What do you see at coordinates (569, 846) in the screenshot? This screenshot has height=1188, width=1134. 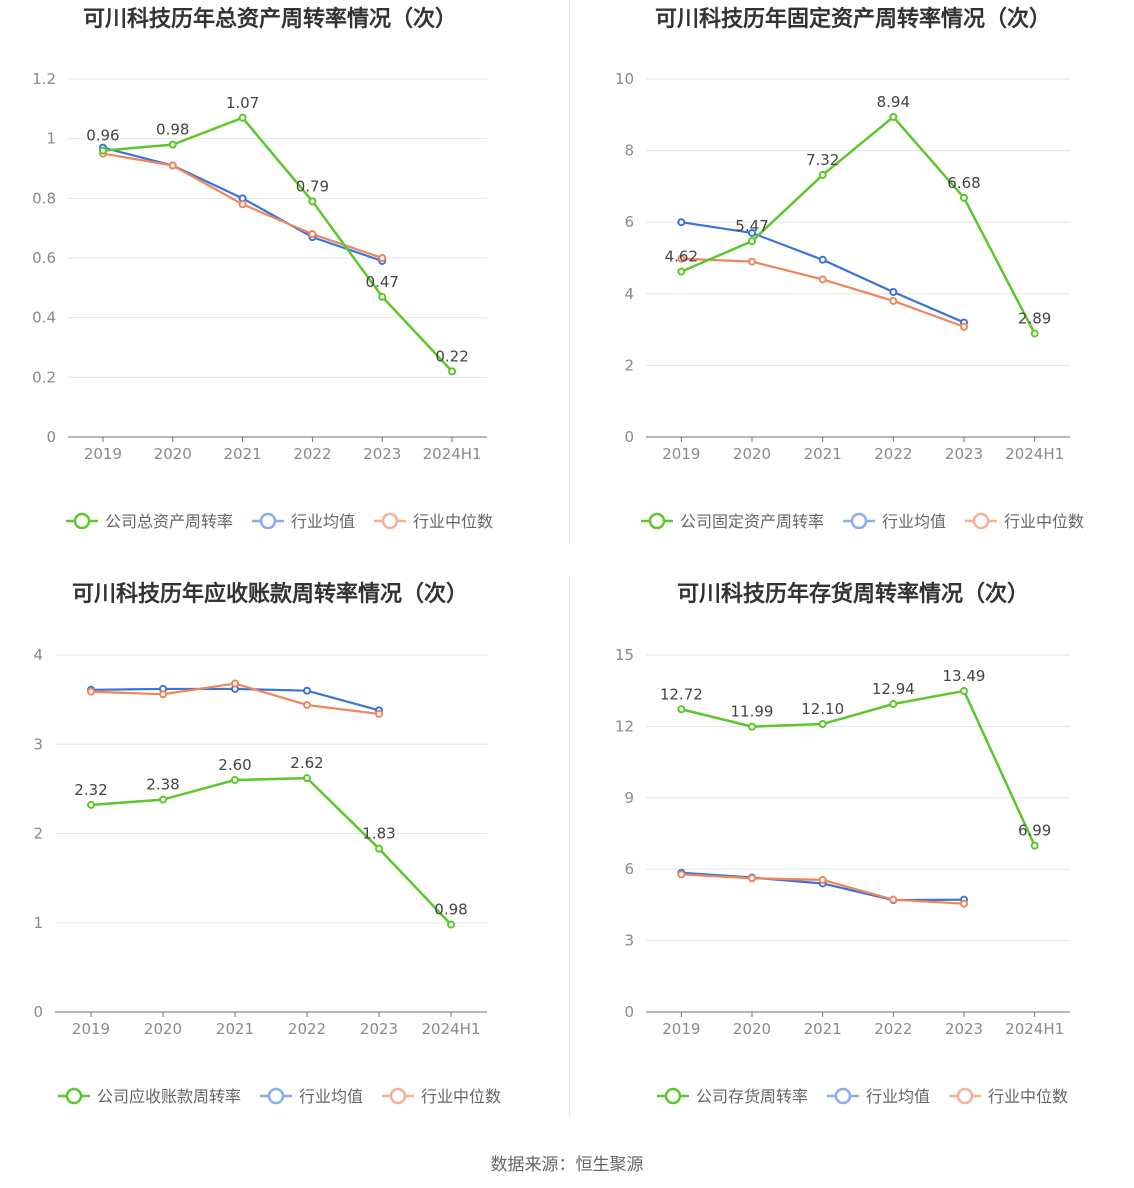 I see `panel-divider-bottom` at bounding box center [569, 846].